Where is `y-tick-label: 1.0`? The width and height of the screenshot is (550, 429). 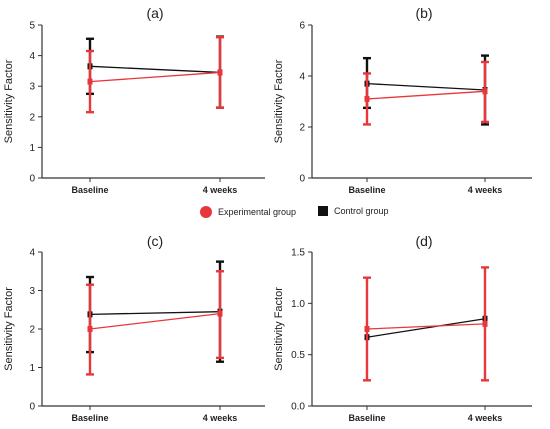
y-tick-label: 1.0 is located at coordinates (298, 304).